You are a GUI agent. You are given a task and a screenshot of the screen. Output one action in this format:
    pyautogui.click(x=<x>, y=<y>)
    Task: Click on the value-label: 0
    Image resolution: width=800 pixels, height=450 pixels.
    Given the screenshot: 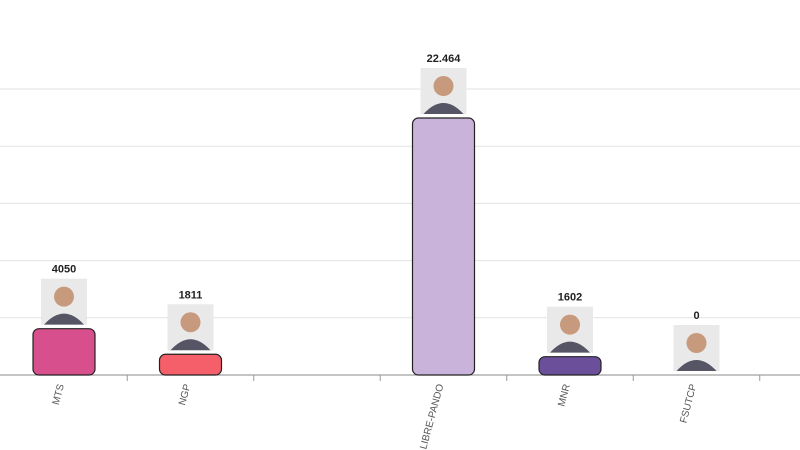 What is the action you would take?
    pyautogui.click(x=696, y=316)
    